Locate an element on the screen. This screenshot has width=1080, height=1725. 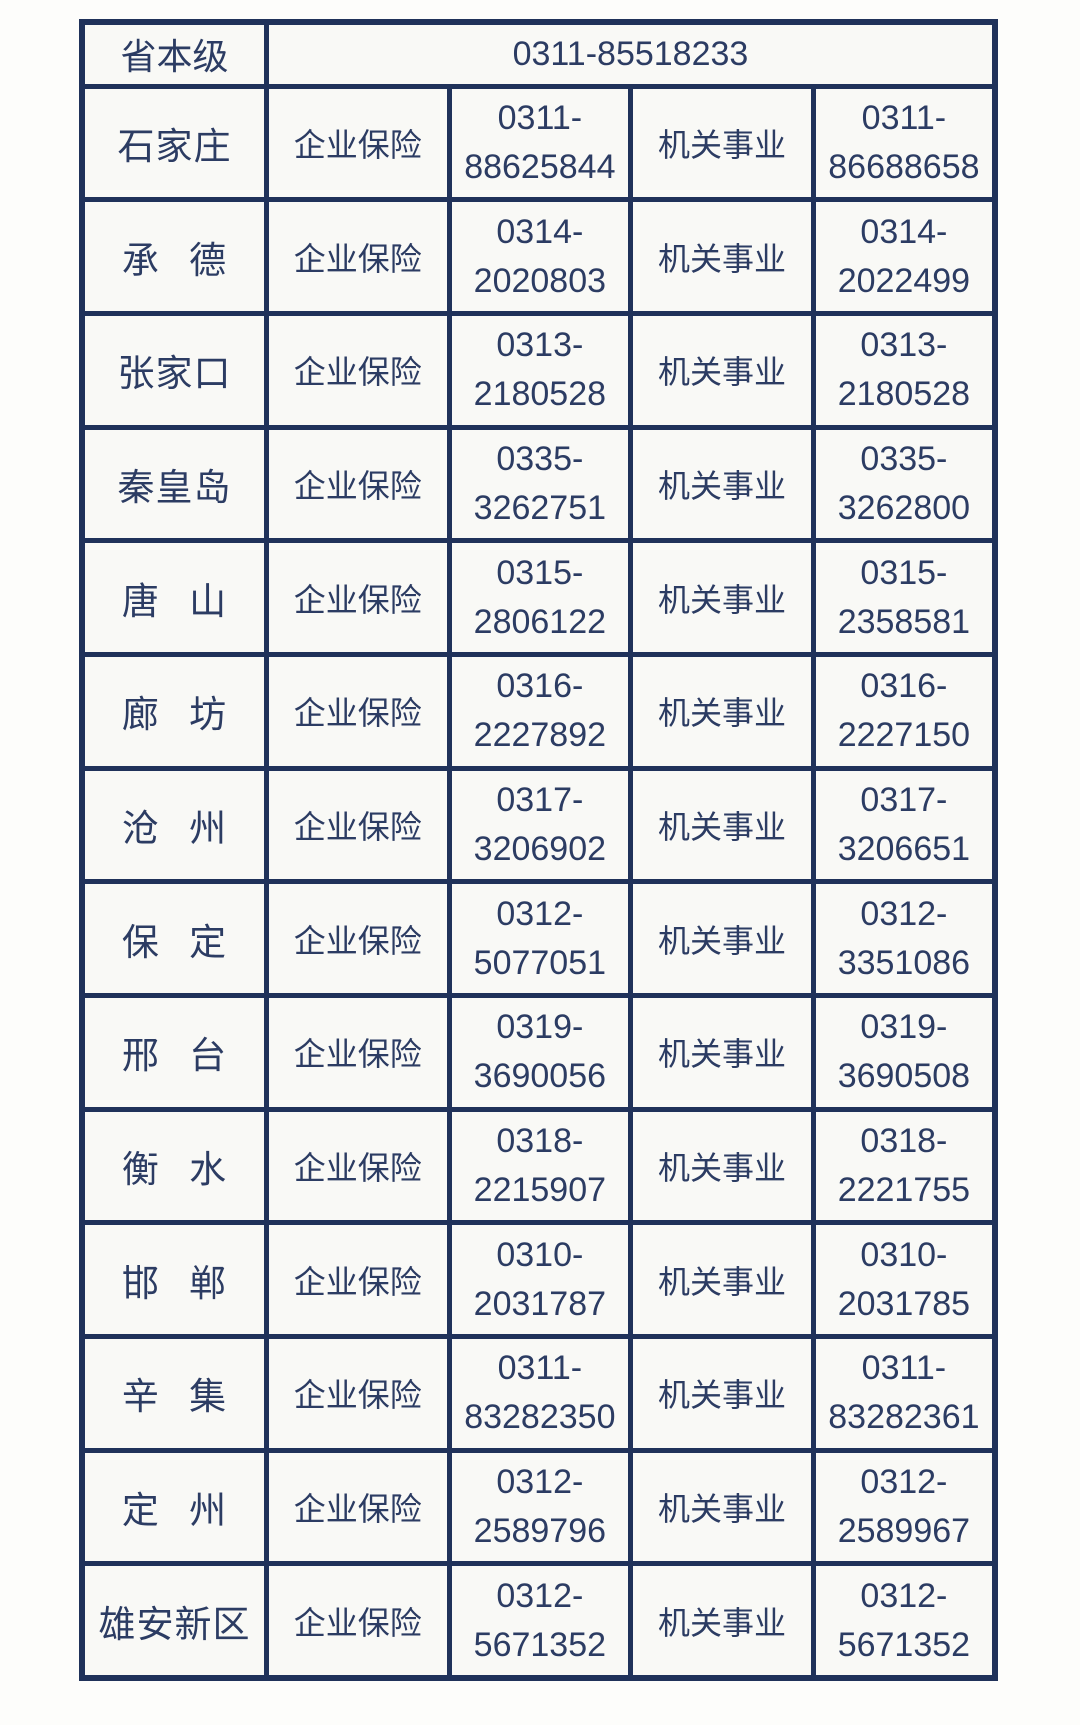
phone-number: 2180528 is located at coordinates (540, 394).